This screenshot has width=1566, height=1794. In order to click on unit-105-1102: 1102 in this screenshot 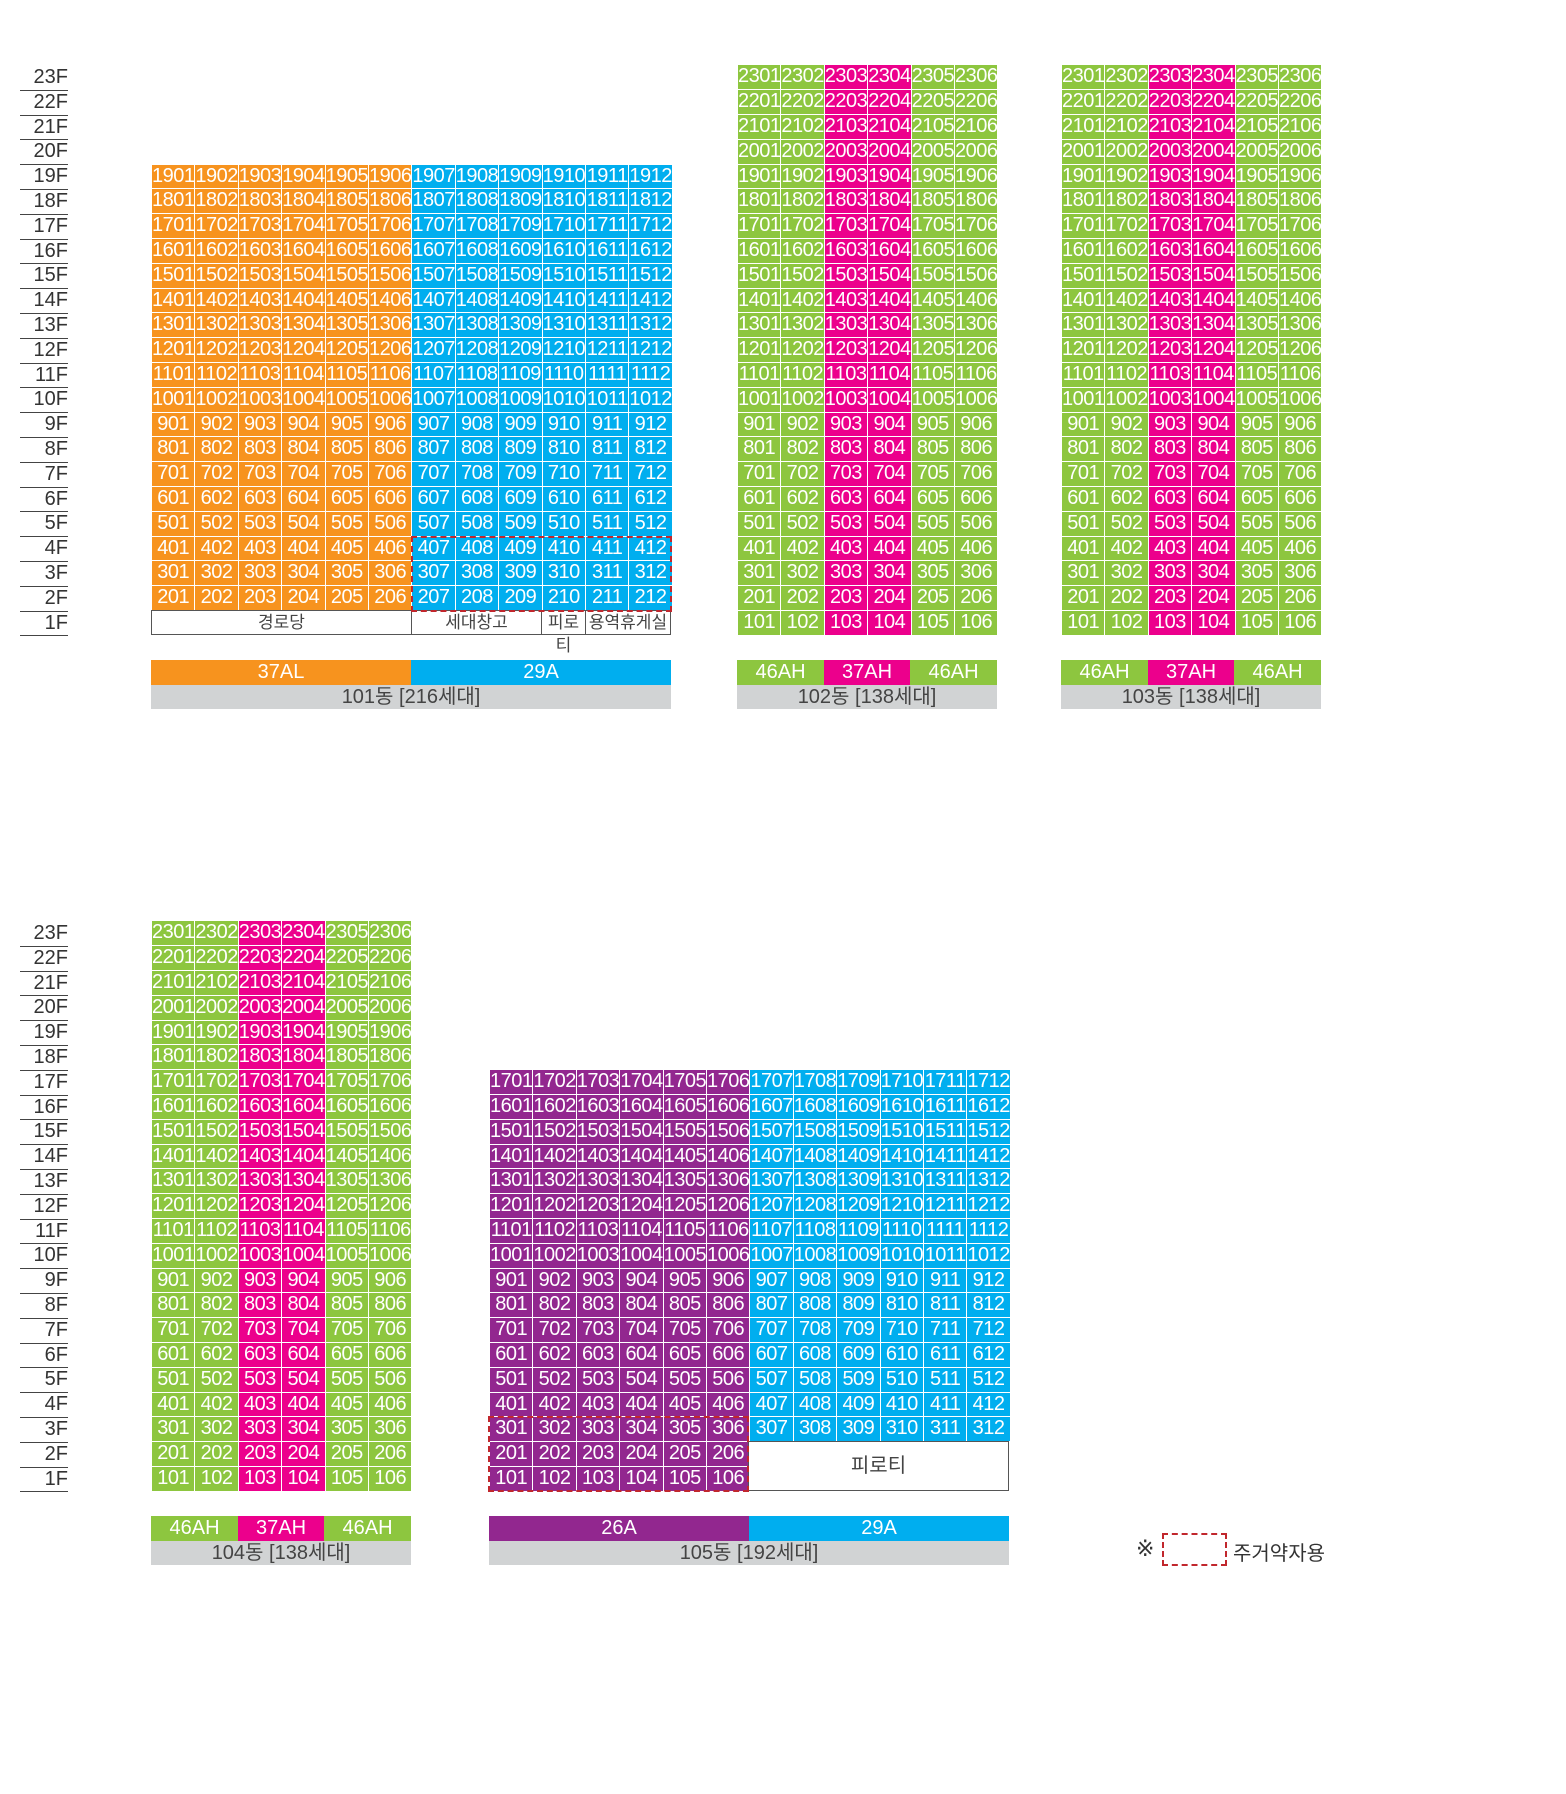, I will do `click(554, 1231)`.